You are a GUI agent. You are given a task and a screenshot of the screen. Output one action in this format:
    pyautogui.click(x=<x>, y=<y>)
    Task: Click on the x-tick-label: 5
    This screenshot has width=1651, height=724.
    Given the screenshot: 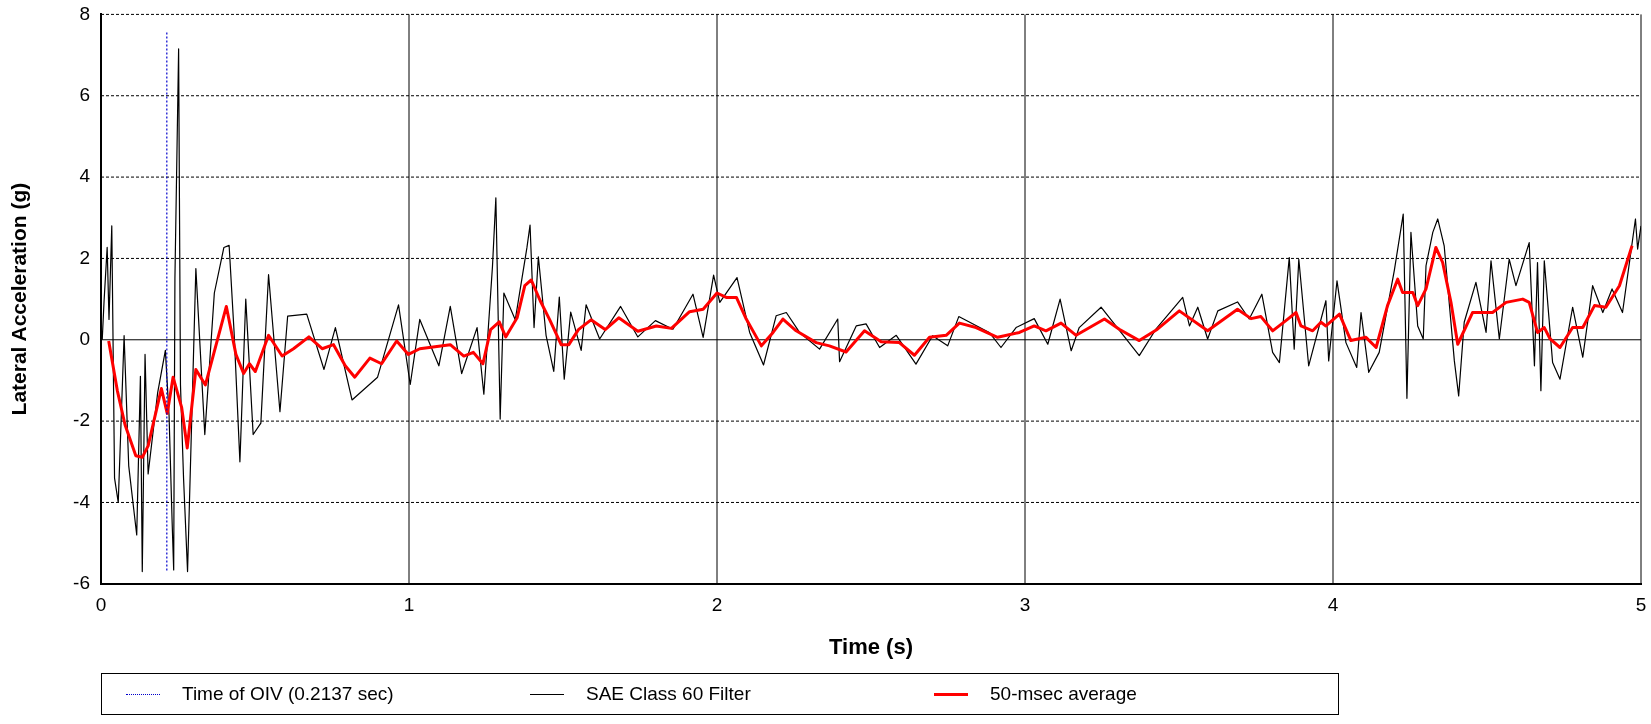 What is the action you would take?
    pyautogui.click(x=1641, y=605)
    